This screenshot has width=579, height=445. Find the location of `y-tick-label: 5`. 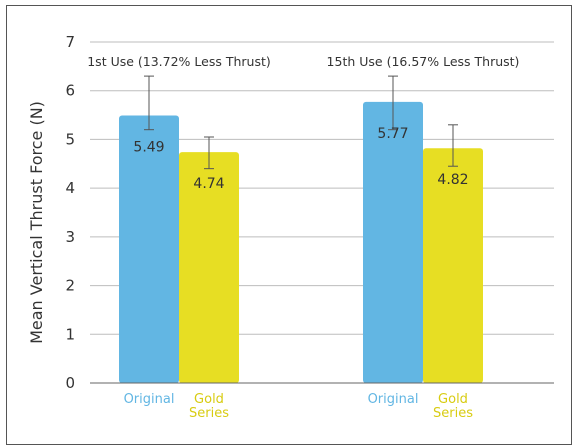

y-tick-label: 5 is located at coordinates (70, 139).